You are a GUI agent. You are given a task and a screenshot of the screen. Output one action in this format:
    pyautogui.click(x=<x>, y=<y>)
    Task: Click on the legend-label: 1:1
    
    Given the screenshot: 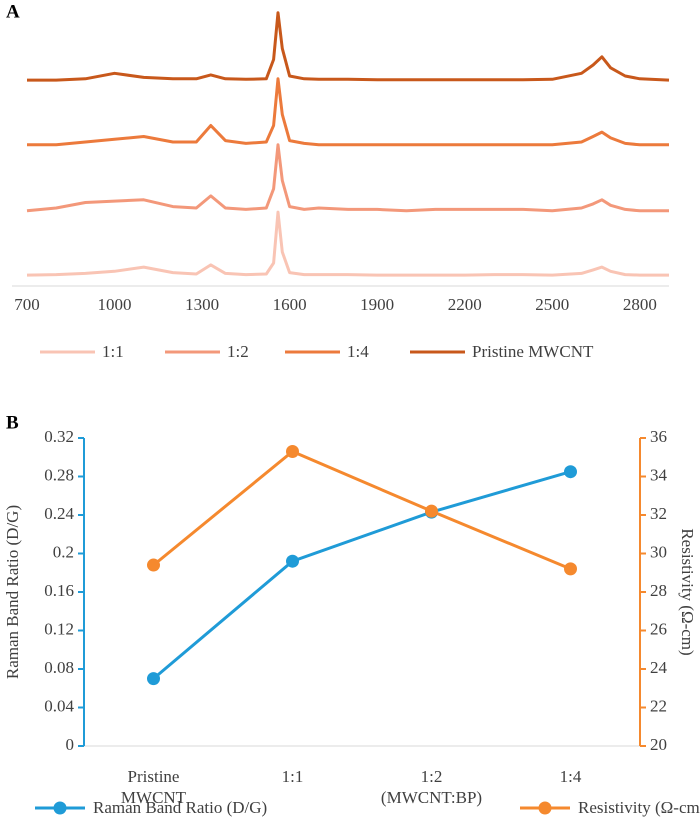 What is the action you would take?
    pyautogui.click(x=113, y=351)
    